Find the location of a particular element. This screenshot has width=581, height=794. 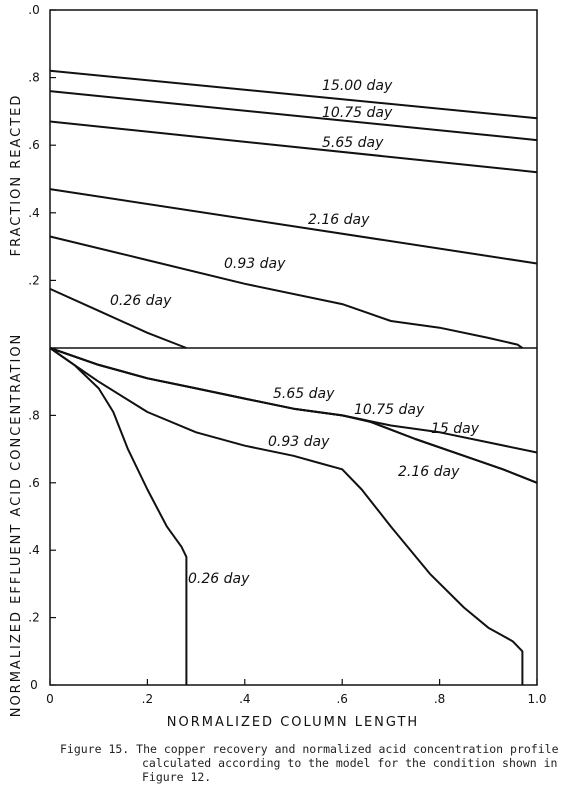

x-tick-label: .4 is located at coordinates (244, 699).